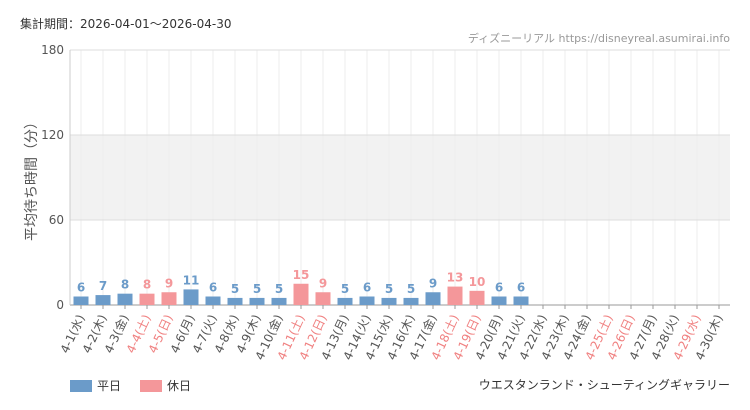  What do you see at coordinates (125, 23) in the screenshot?
I see `chart-title: 集計期間：2026-04-01〜2026-04-30` at bounding box center [125, 23].